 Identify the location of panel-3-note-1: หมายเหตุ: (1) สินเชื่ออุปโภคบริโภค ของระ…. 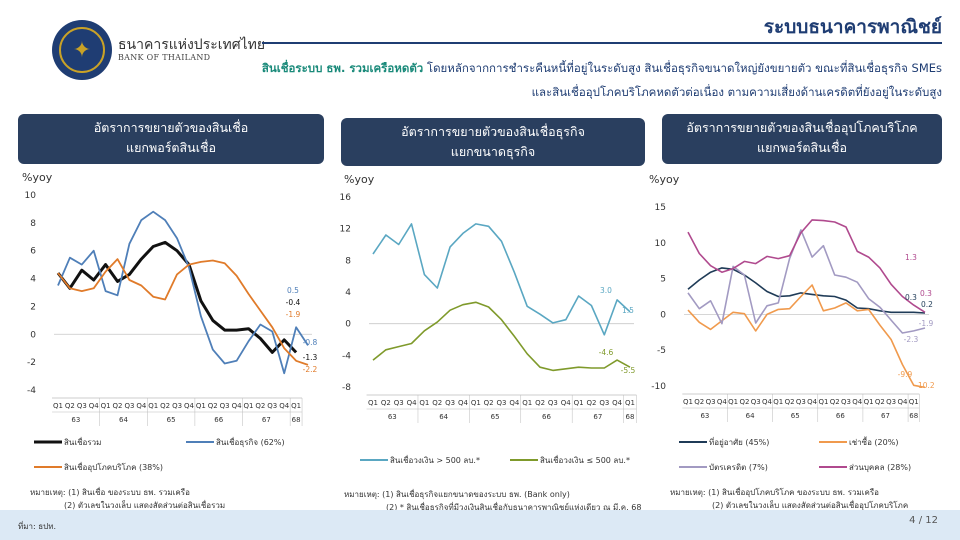
(774, 492).